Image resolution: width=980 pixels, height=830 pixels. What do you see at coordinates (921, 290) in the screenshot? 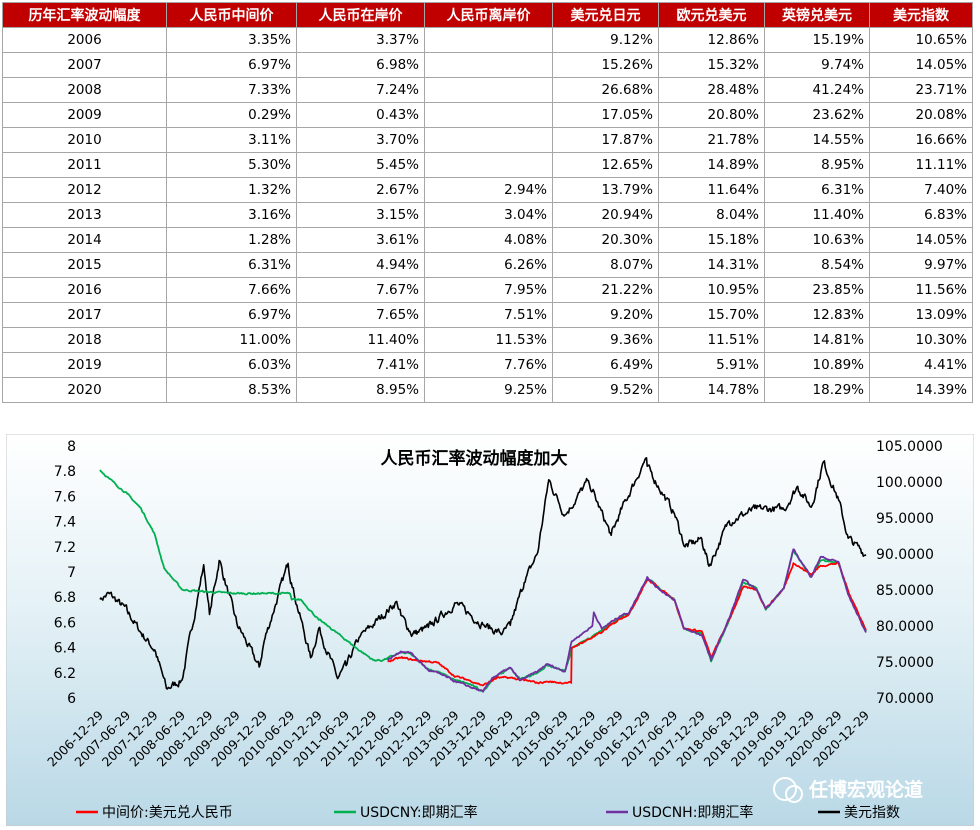
I see `table-cell: 11.56%` at bounding box center [921, 290].